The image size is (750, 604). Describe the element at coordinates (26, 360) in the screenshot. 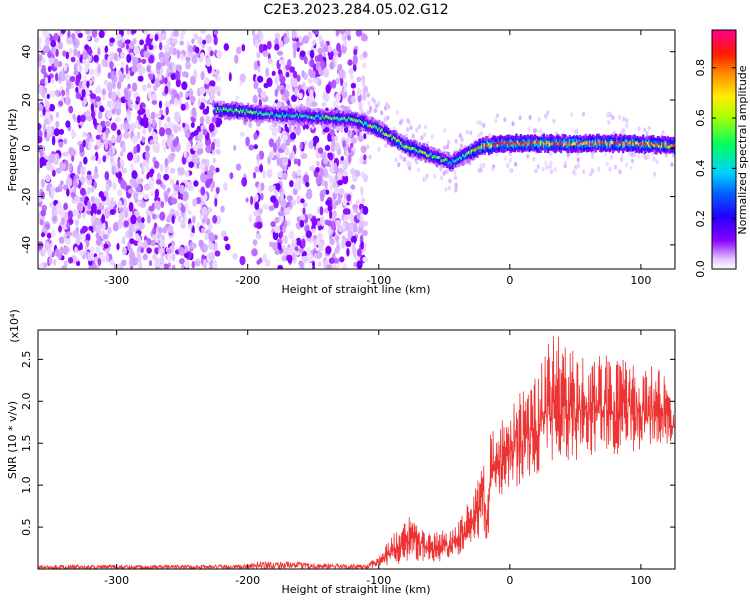

I see `y-tick-label: 2.5` at that location.